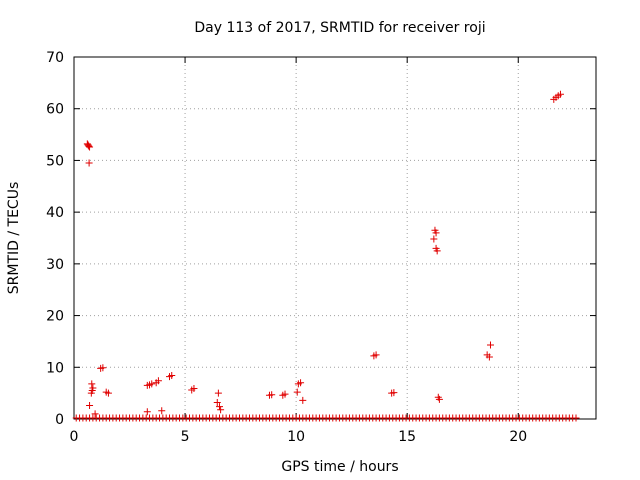  What do you see at coordinates (59, 420) in the screenshot?
I see `y-tick-label: 0` at bounding box center [59, 420].